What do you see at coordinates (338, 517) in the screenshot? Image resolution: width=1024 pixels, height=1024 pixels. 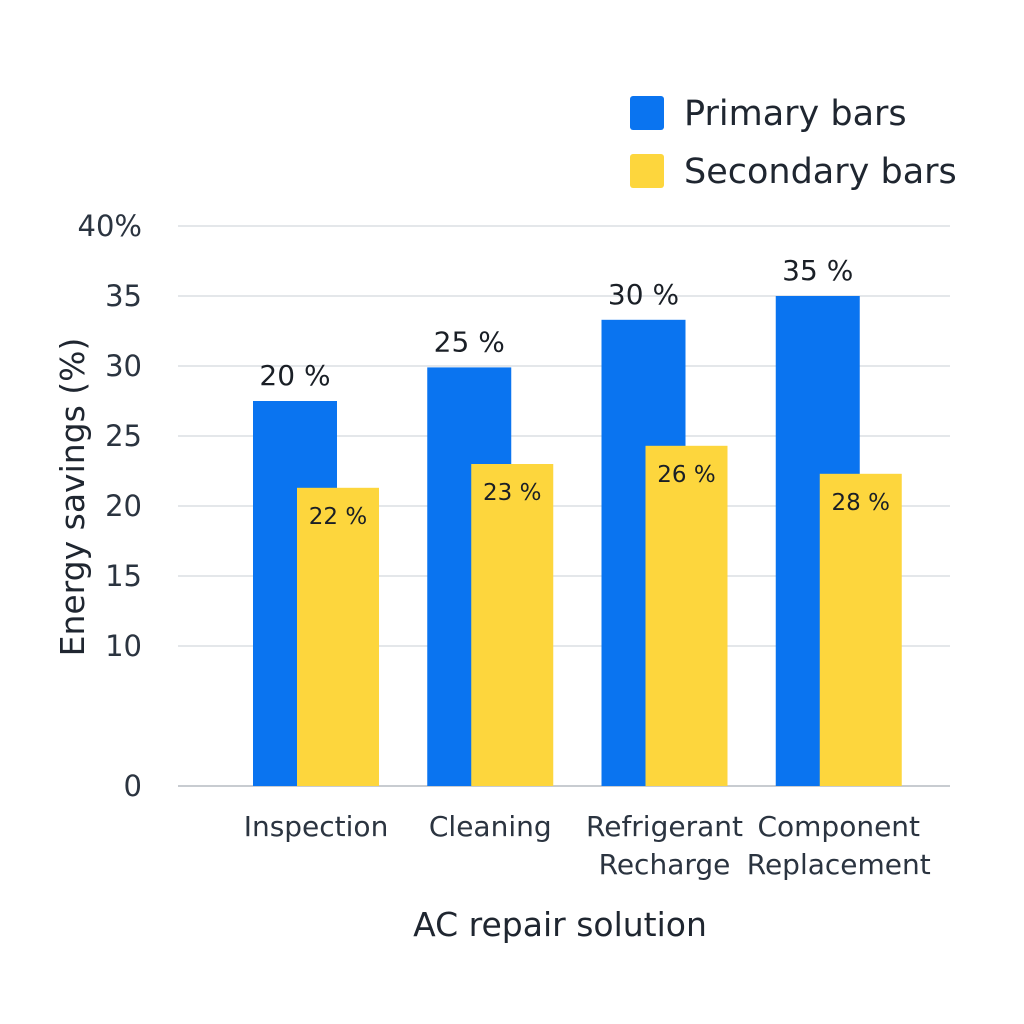 I see `secondary-bar-label: 22 %` at bounding box center [338, 517].